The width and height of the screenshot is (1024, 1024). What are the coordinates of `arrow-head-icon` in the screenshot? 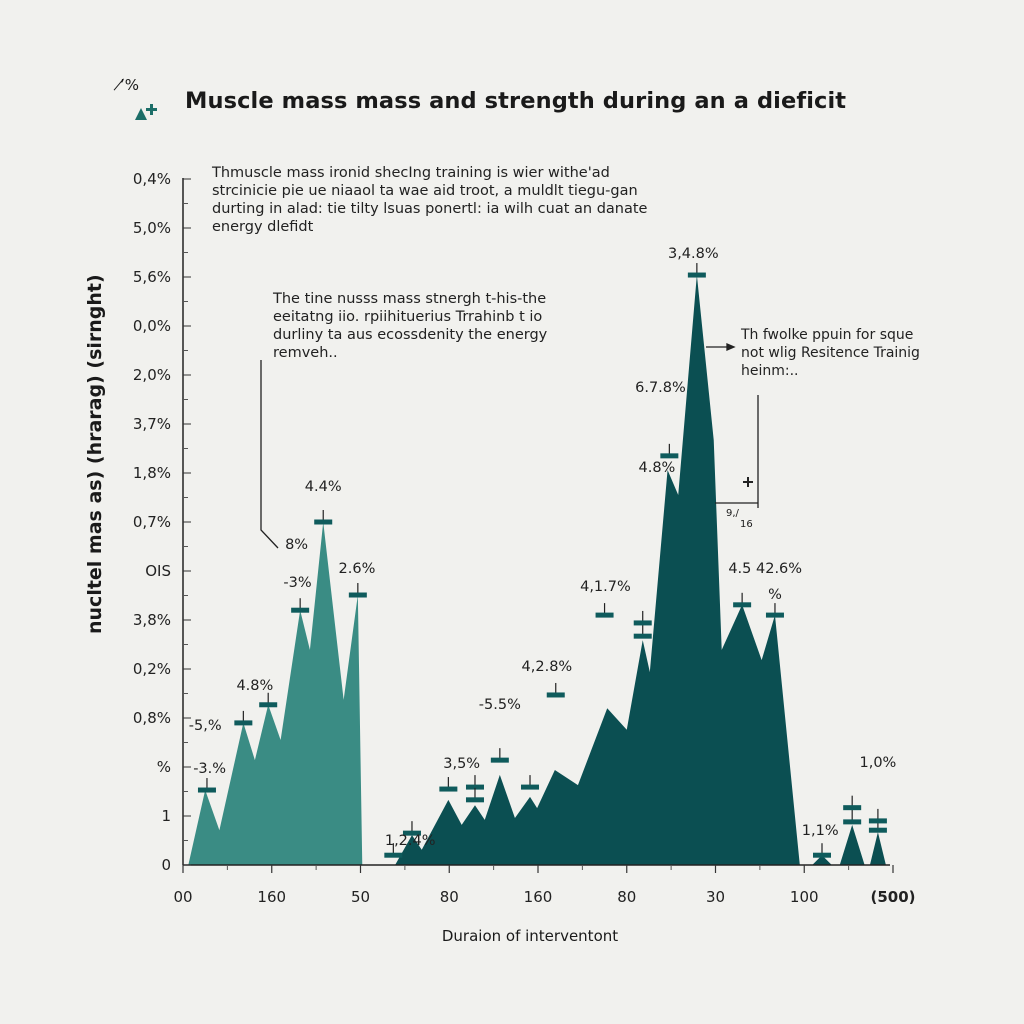 It's located at (731, 347).